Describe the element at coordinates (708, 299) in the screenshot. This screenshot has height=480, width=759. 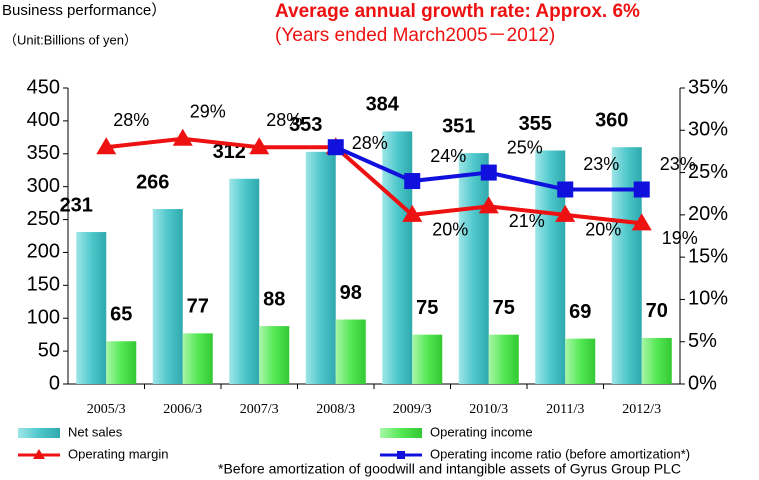
I see `y2-tick-label: 10%` at that location.